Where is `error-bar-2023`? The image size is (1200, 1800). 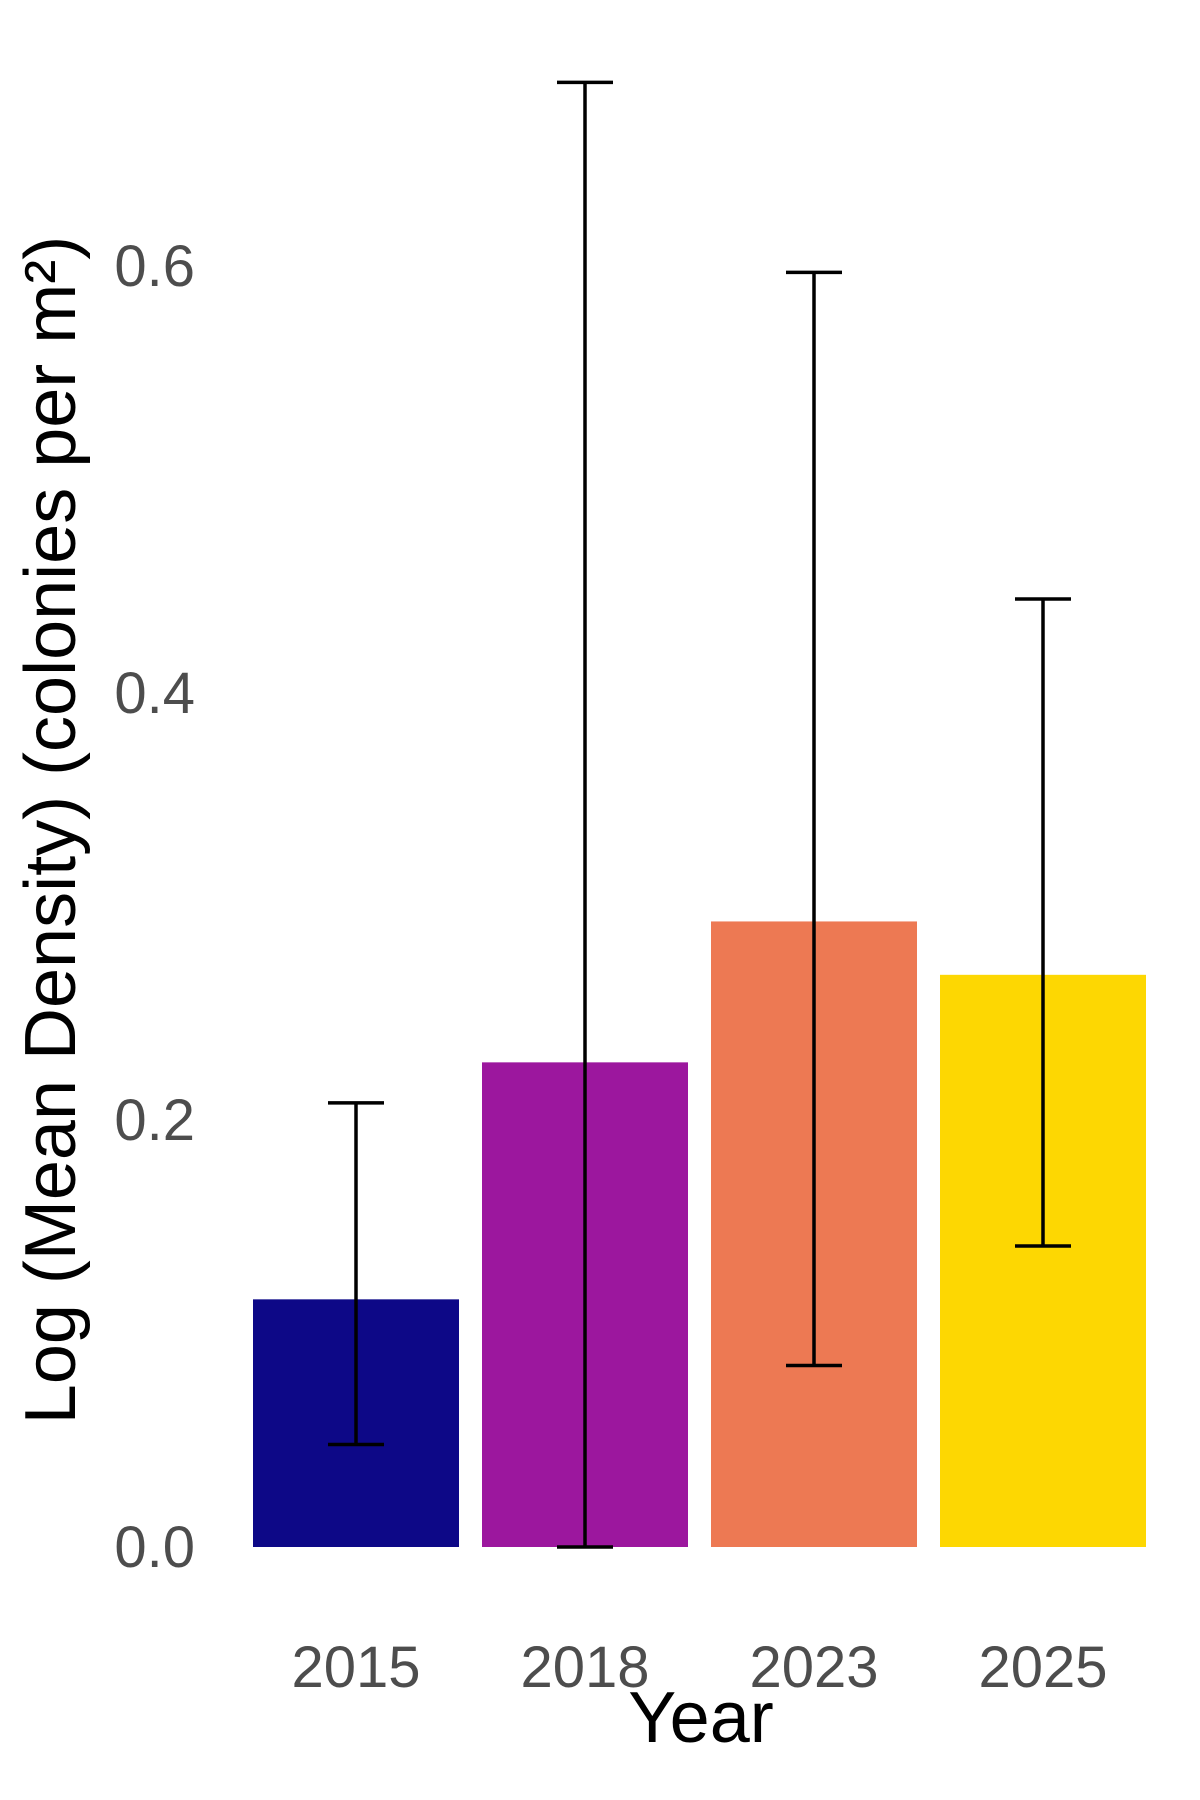 error-bar-2023 is located at coordinates (814, 819).